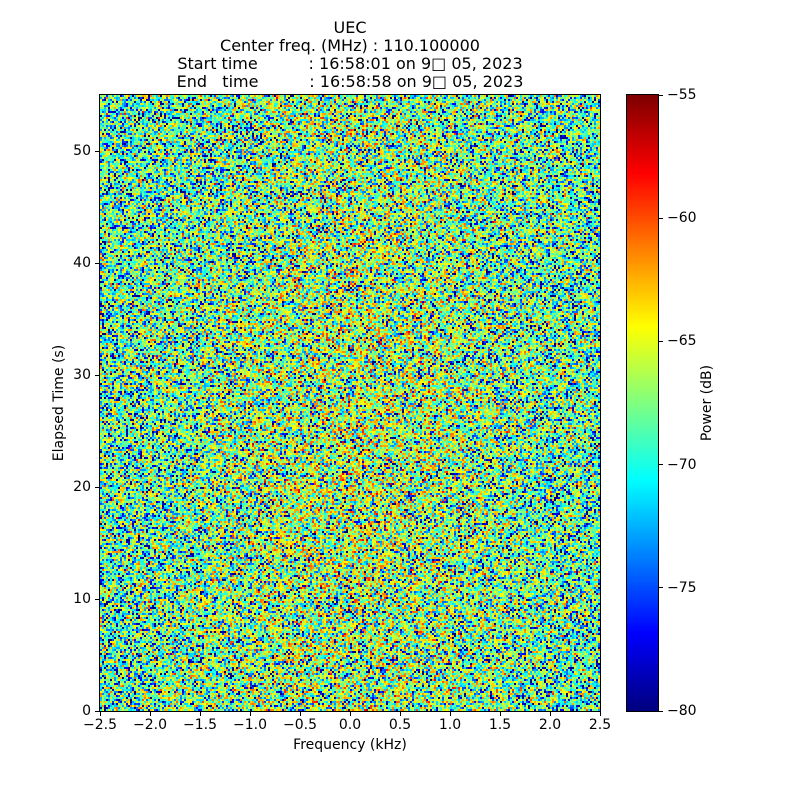 The image size is (800, 800). Describe the element at coordinates (82, 375) in the screenshot. I see `y-tick-label: 30` at that location.